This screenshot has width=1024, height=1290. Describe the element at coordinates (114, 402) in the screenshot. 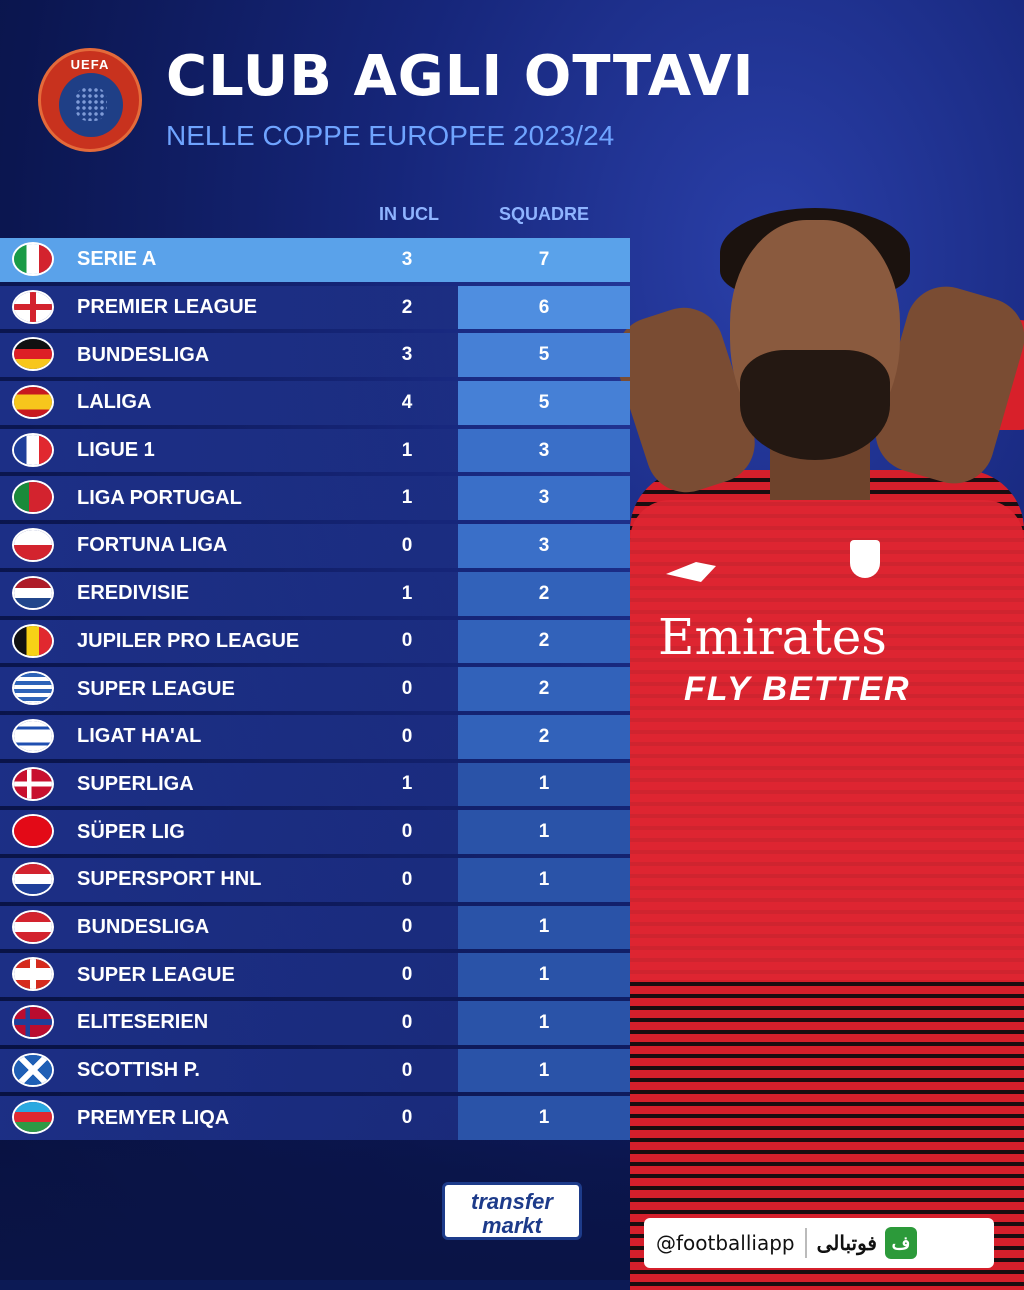

I see `league-name: LALIGA` at that location.